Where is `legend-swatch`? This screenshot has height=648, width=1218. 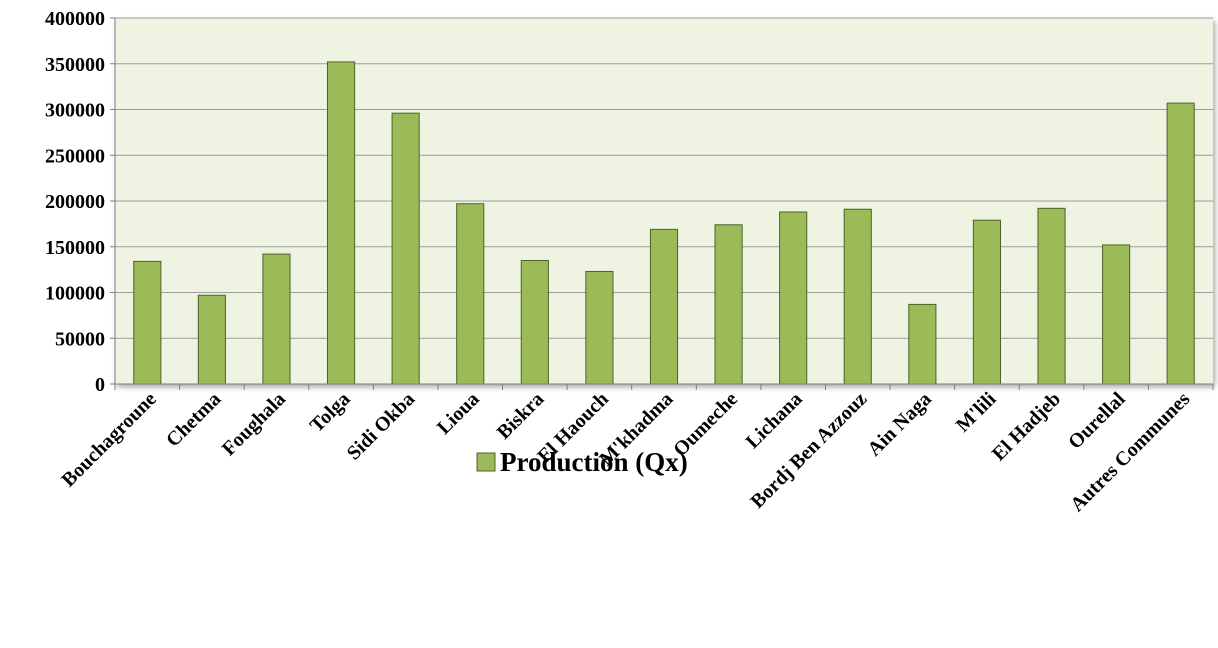 legend-swatch is located at coordinates (486, 462).